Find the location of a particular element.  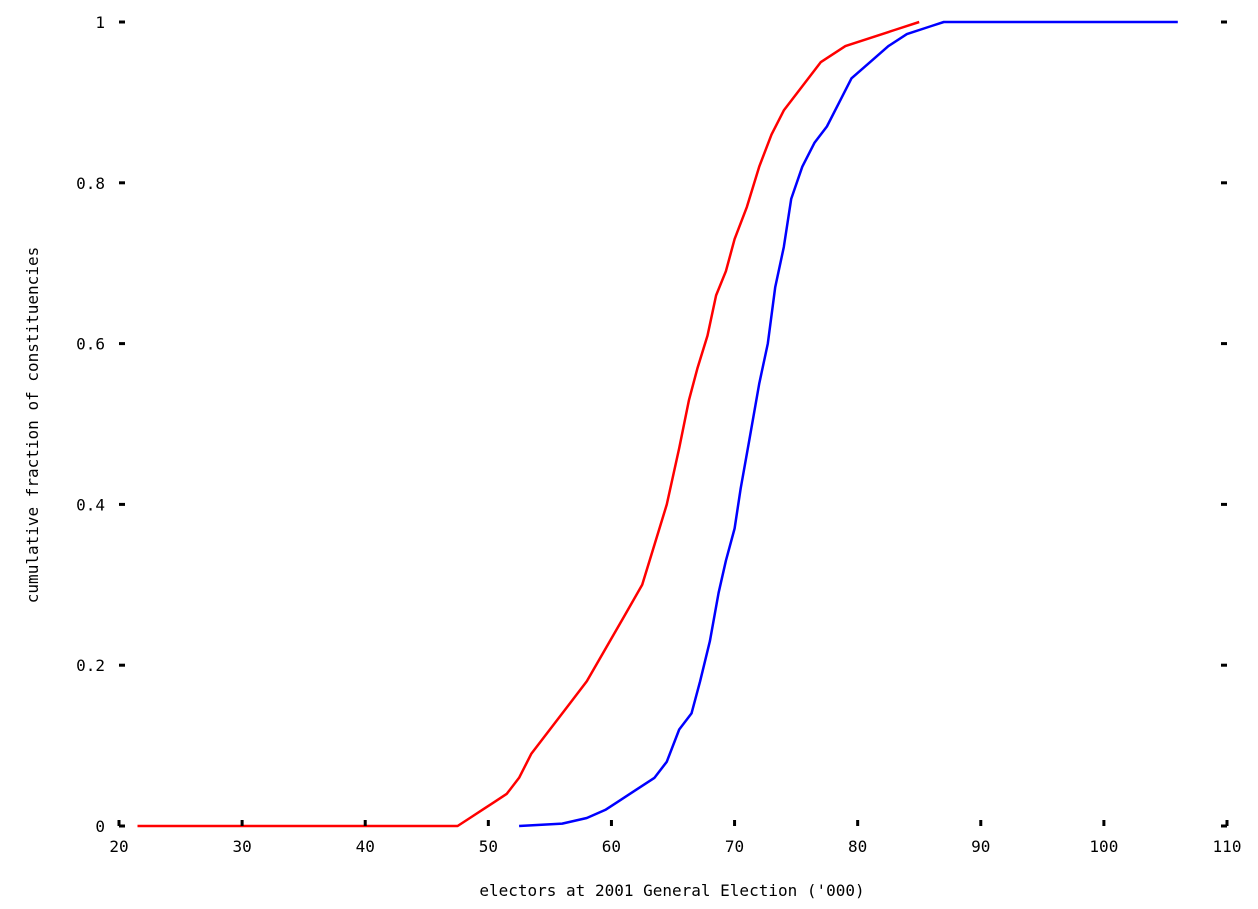

x-tick-label: 20 is located at coordinates (118, 846).